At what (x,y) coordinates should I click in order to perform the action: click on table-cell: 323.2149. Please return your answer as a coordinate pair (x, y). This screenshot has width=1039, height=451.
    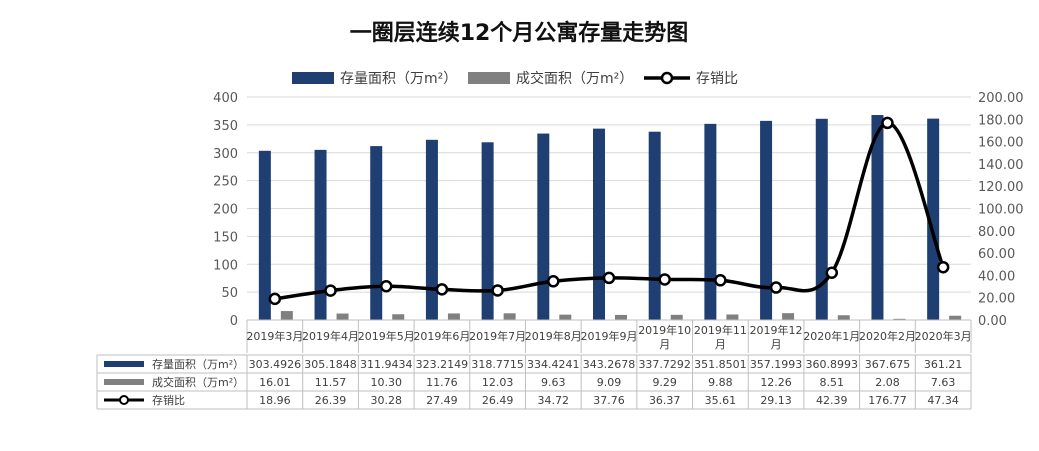
    Looking at the image, I should click on (442, 364).